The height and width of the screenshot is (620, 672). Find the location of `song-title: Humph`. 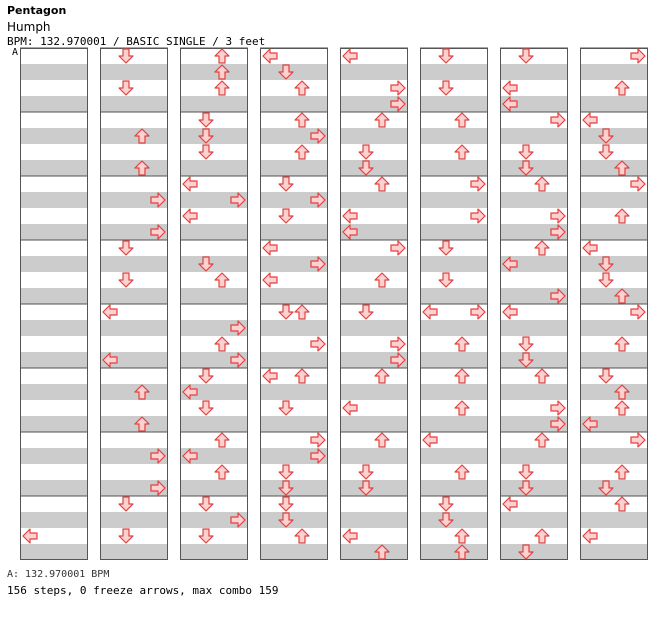

song-title: Humph is located at coordinates (29, 27).